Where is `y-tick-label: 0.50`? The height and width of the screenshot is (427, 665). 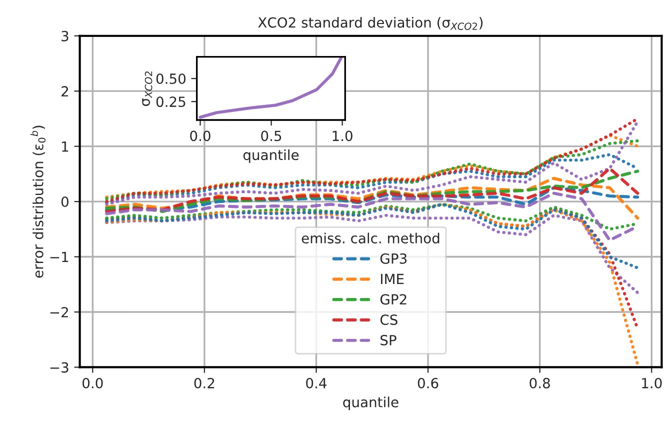 y-tick-label: 0.50 is located at coordinates (171, 79).